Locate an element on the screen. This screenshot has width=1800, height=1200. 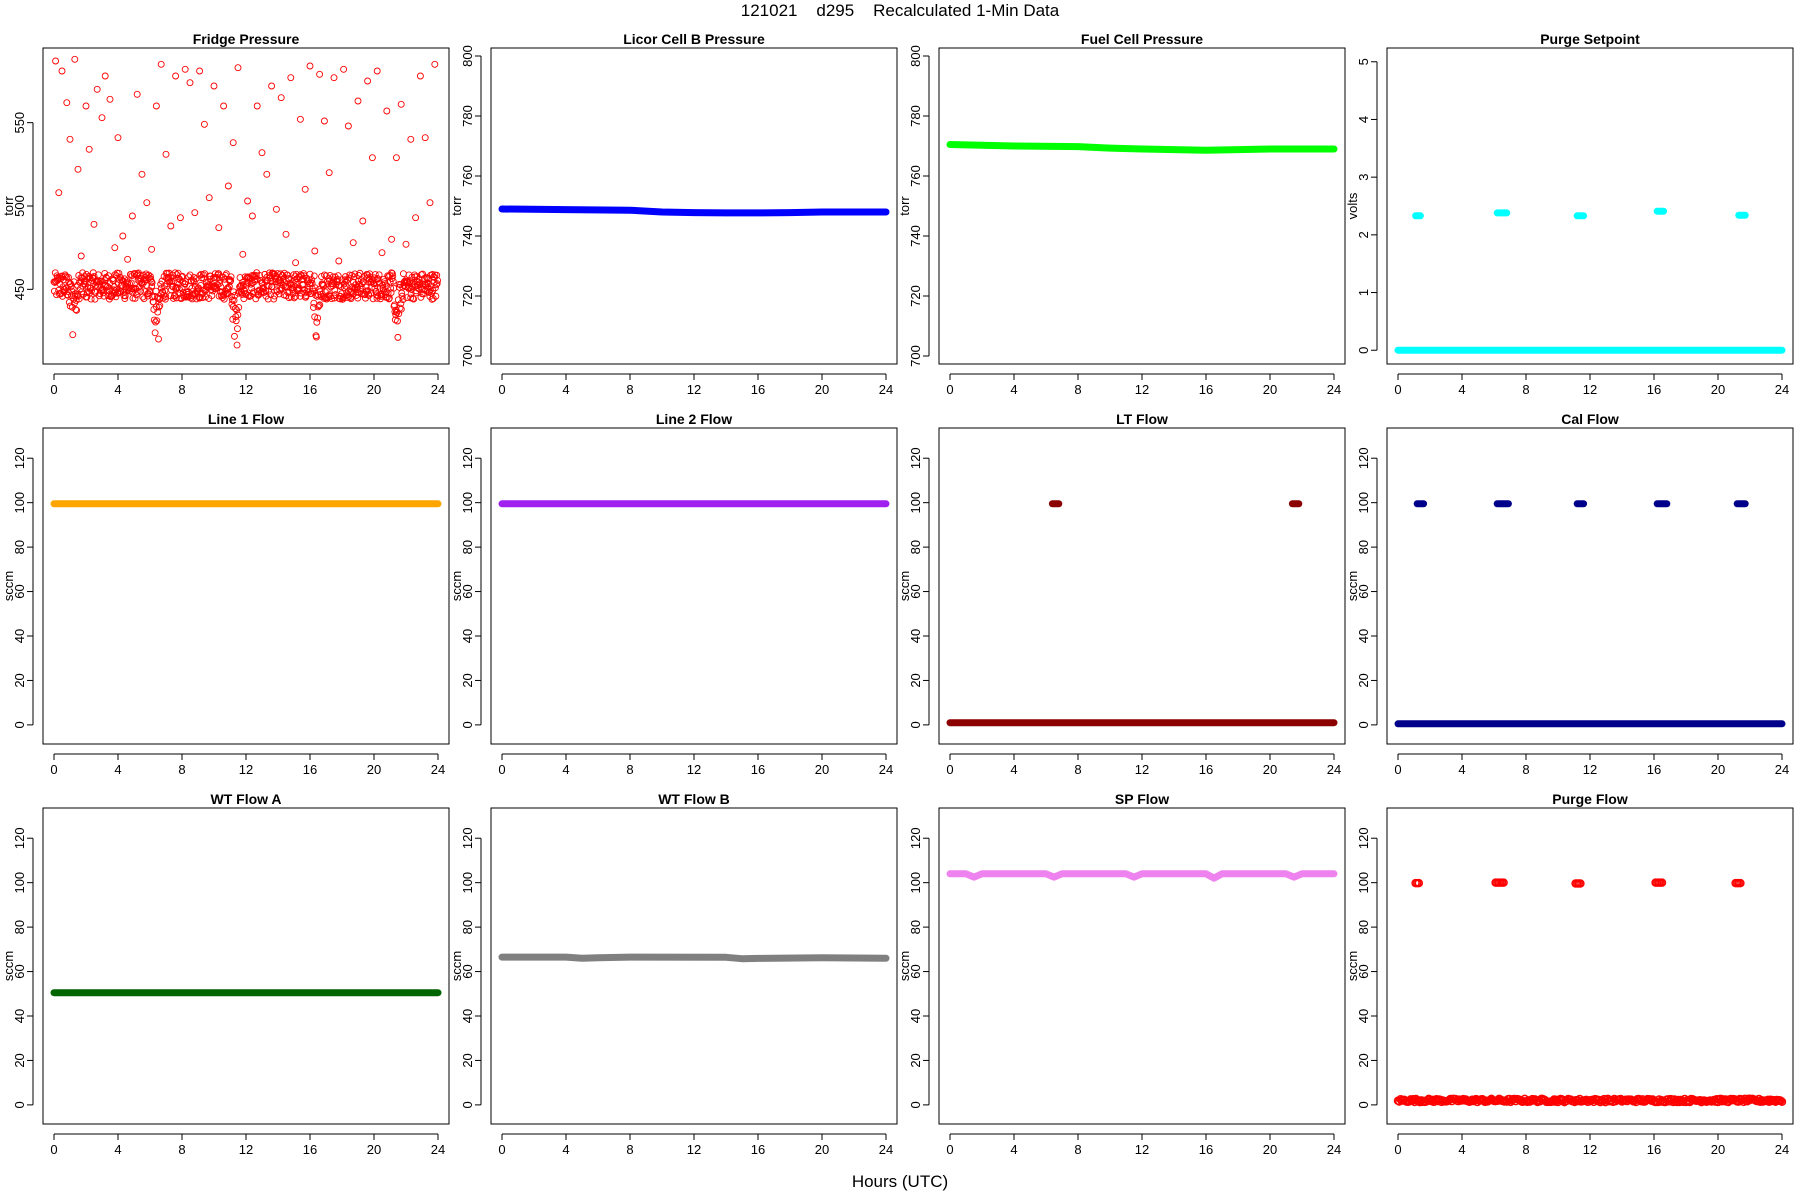
chart-title: LT Flow is located at coordinates (1142, 419).